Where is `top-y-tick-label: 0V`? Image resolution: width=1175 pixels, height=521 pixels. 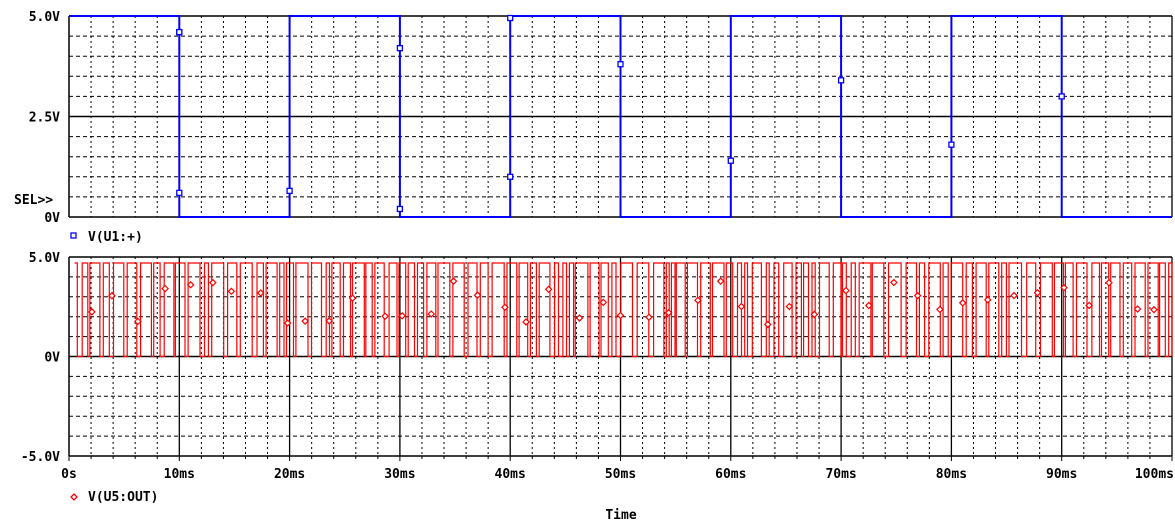
top-y-tick-label: 0V is located at coordinates (52, 218).